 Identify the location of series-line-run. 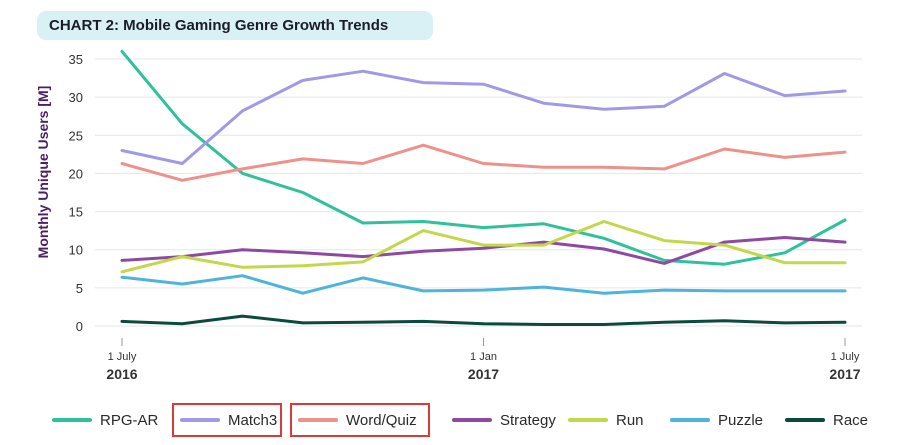
(483, 247).